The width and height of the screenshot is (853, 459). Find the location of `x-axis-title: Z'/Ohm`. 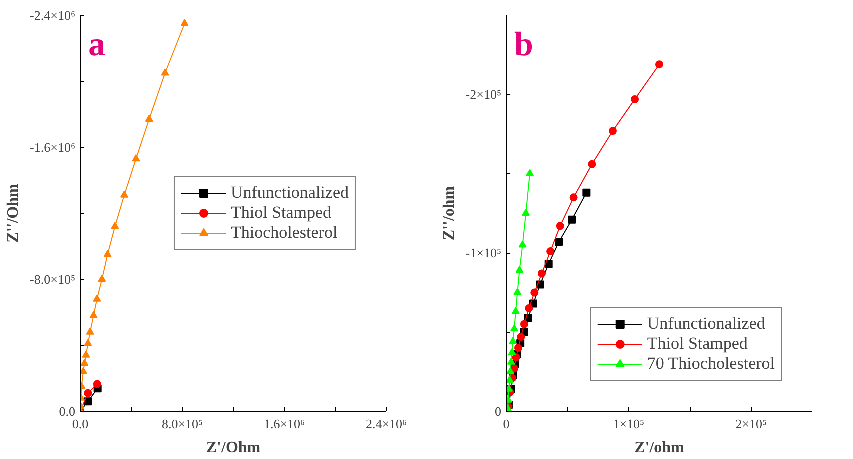

x-axis-title: Z'/Ohm is located at coordinates (234, 448).